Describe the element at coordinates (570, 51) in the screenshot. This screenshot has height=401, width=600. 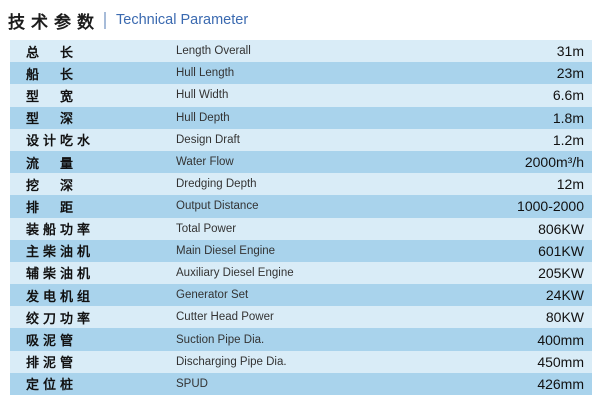
I see `param-value: 31m` at that location.